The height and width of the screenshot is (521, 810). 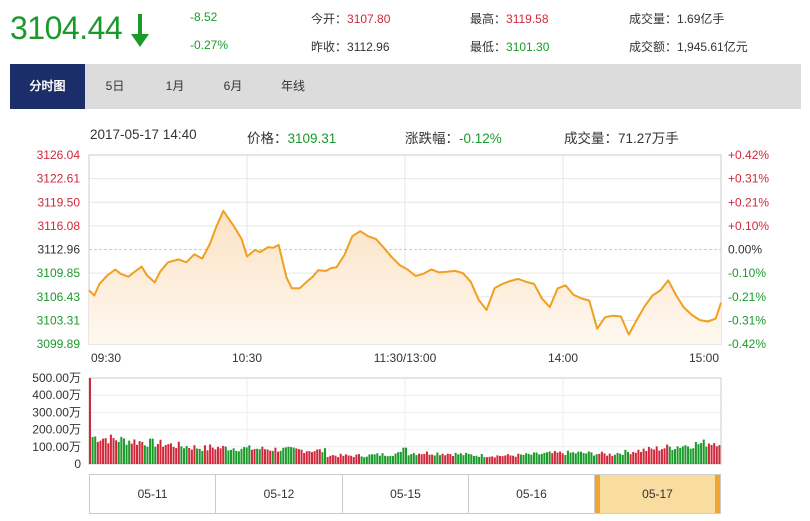 What do you see at coordinates (653, 47) in the screenshot?
I see `turnover-label: 成交额：` at bounding box center [653, 47].